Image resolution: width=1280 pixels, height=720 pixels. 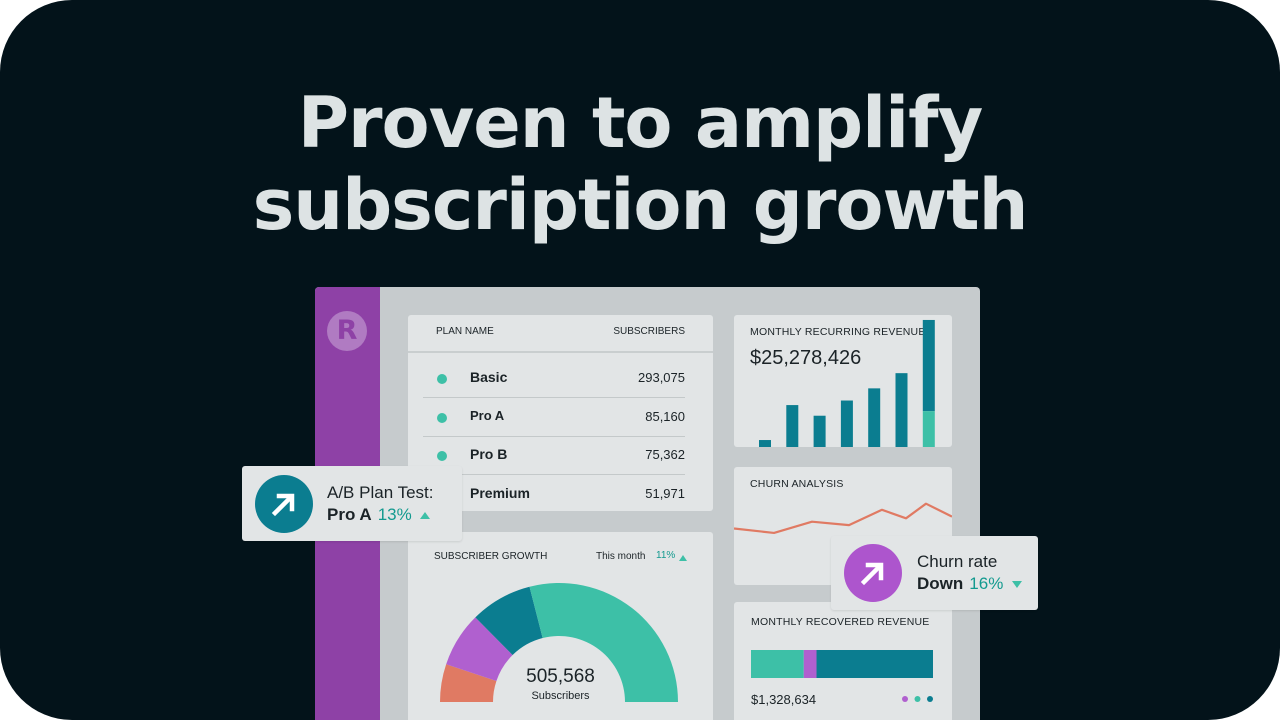 What do you see at coordinates (986, 583) in the screenshot?
I see `churn-rate-pct: 16%` at bounding box center [986, 583].